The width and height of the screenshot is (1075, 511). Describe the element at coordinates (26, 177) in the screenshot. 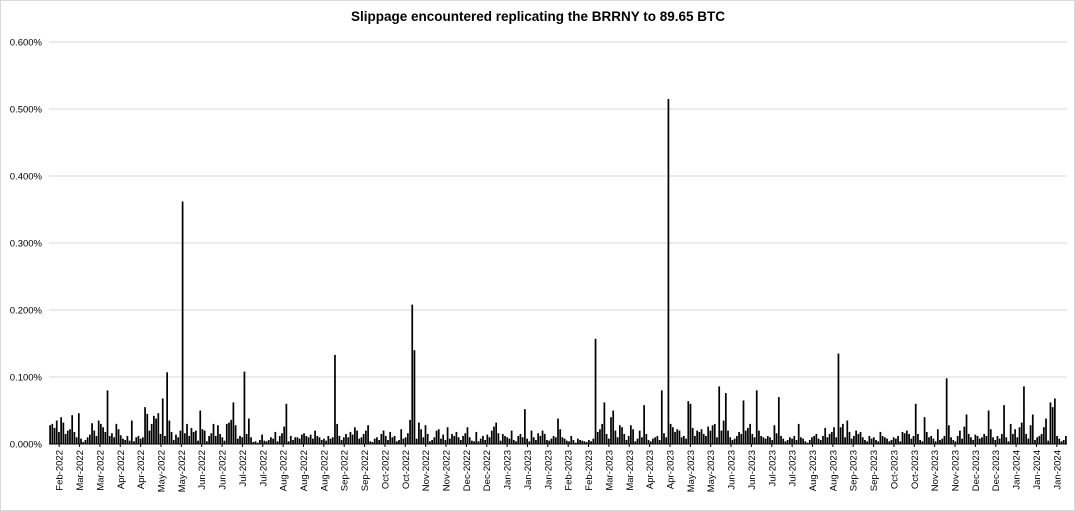

I see `y-tick-label: 0.400%` at that location.